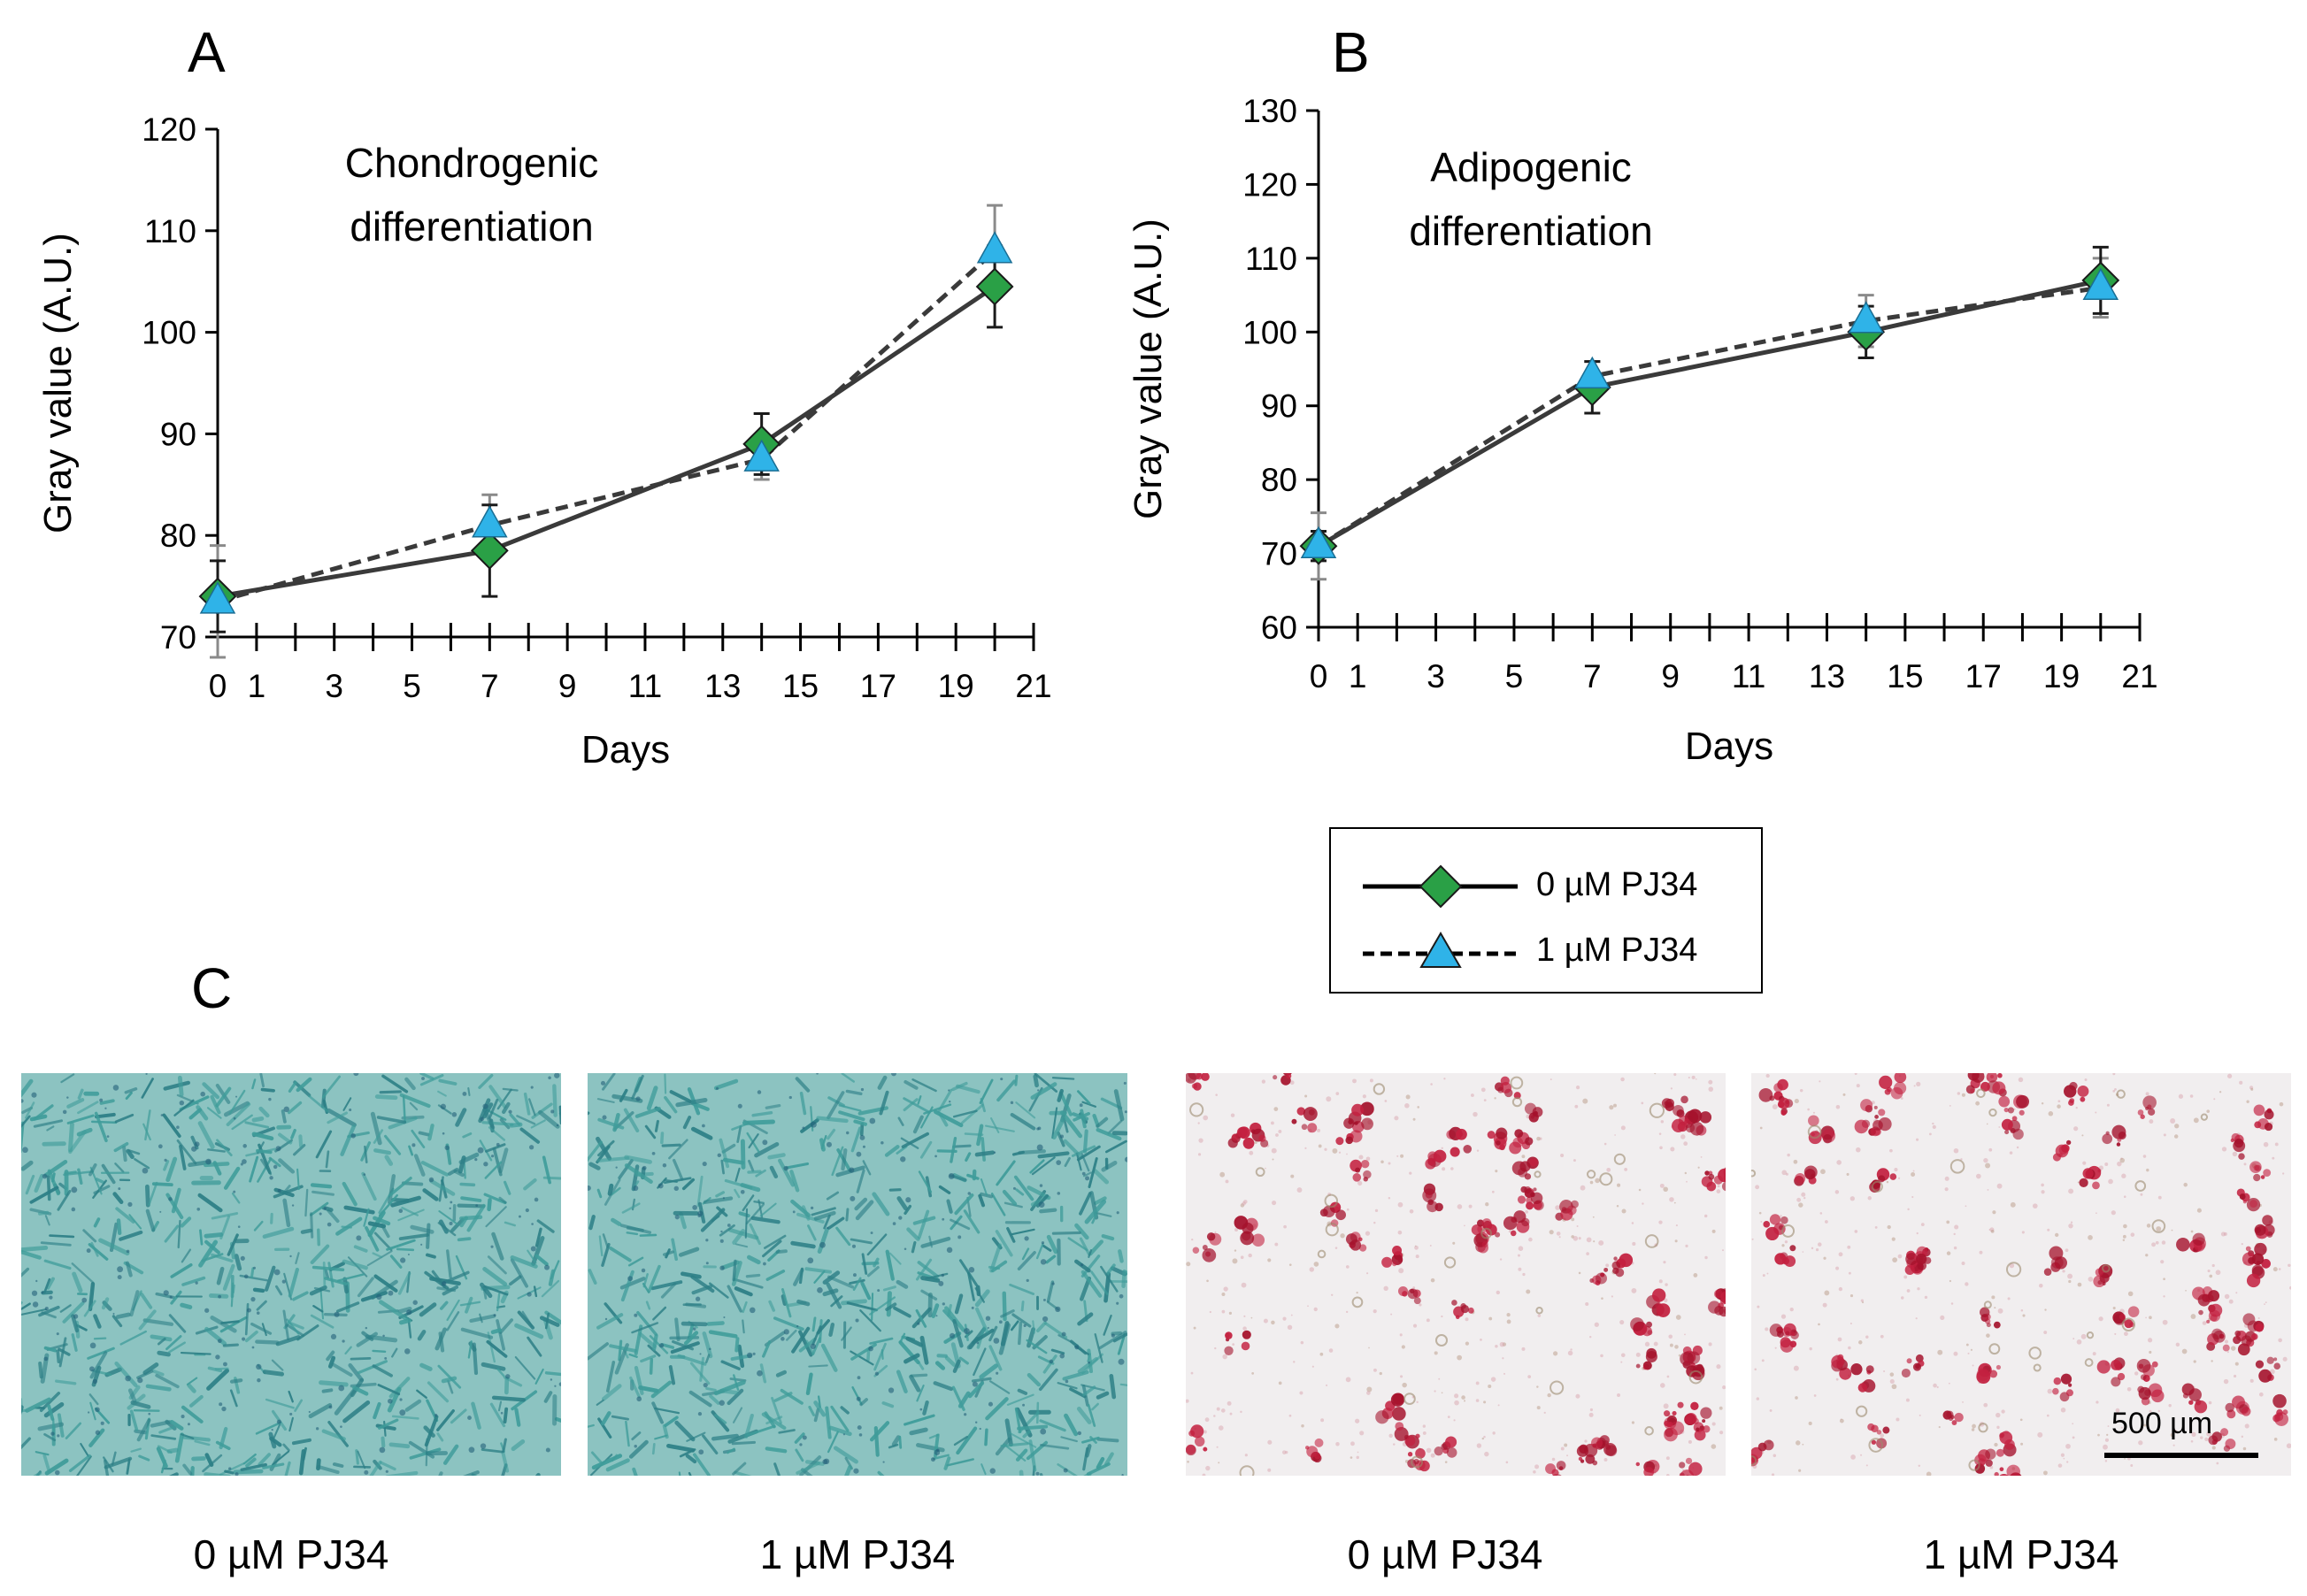 Image resolution: width=2307 pixels, height=1596 pixels. What do you see at coordinates (878, 686) in the screenshot?
I see `x-tick-label: 17` at bounding box center [878, 686].